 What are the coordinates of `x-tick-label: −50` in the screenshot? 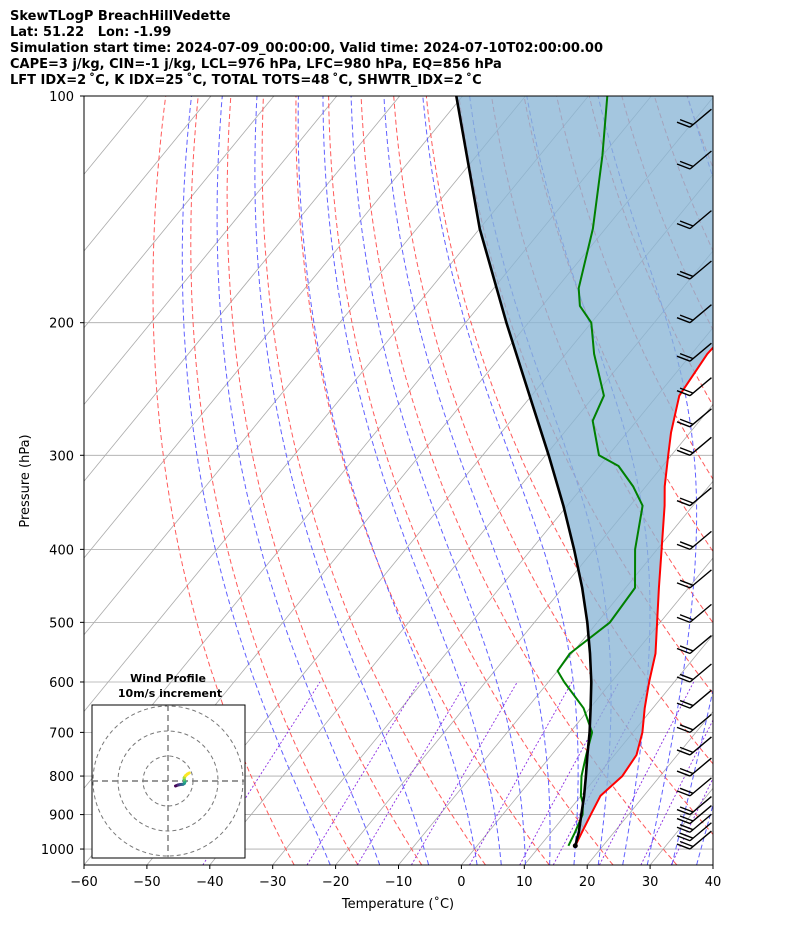 It's located at (146, 882).